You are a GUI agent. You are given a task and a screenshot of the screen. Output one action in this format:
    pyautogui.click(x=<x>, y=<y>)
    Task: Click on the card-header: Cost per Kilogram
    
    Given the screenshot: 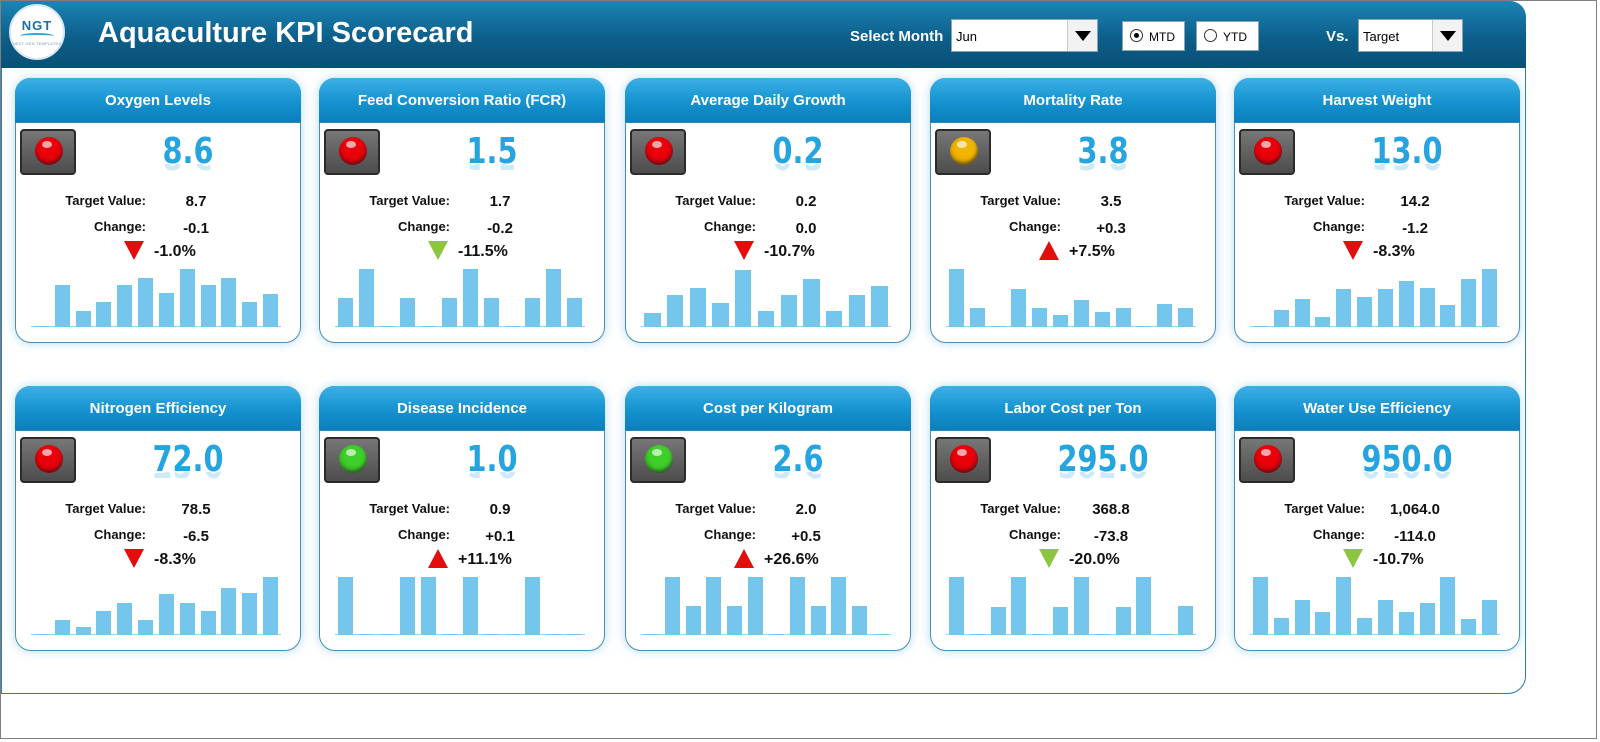 What is the action you would take?
    pyautogui.click(x=768, y=408)
    